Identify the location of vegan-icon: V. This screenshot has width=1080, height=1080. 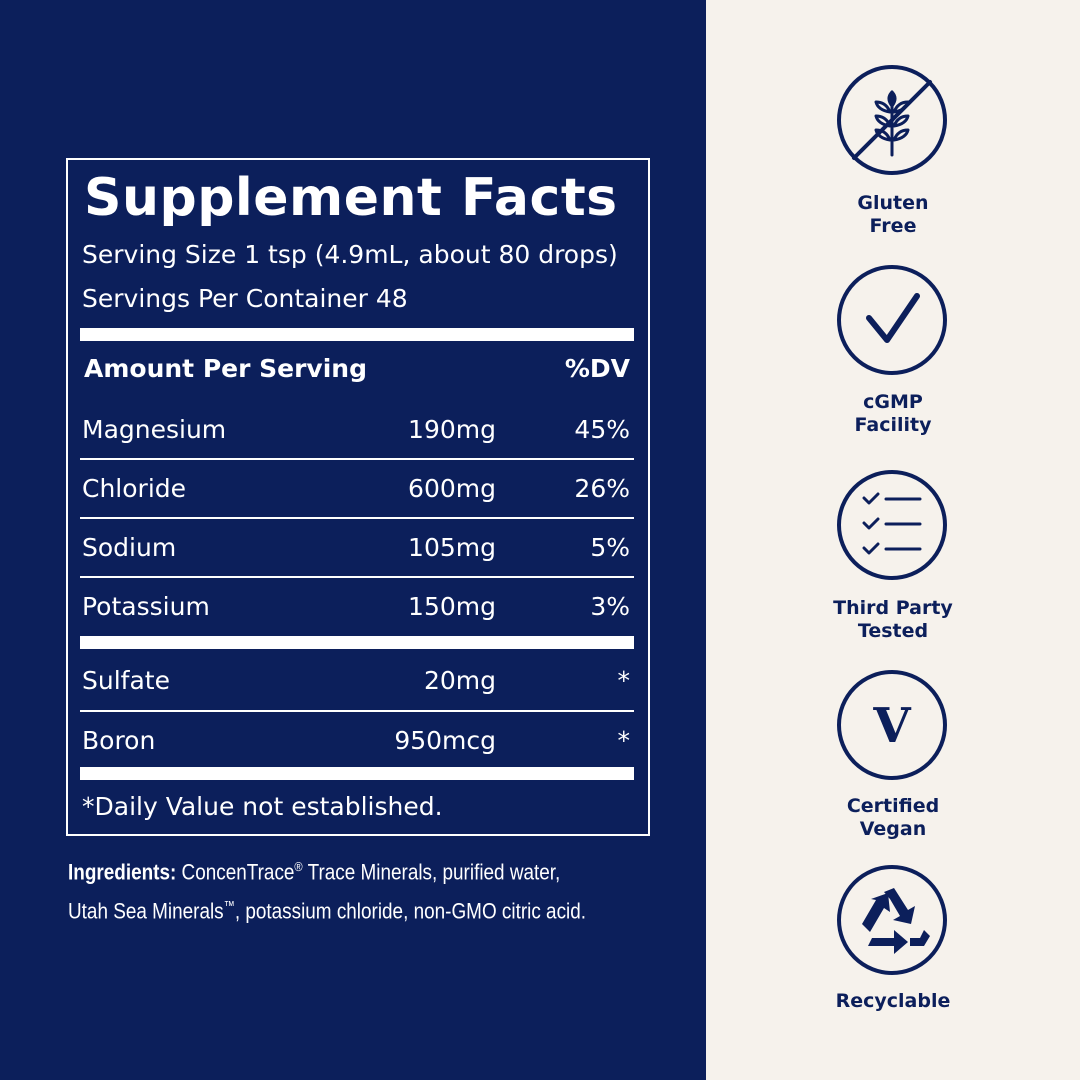
(891, 726).